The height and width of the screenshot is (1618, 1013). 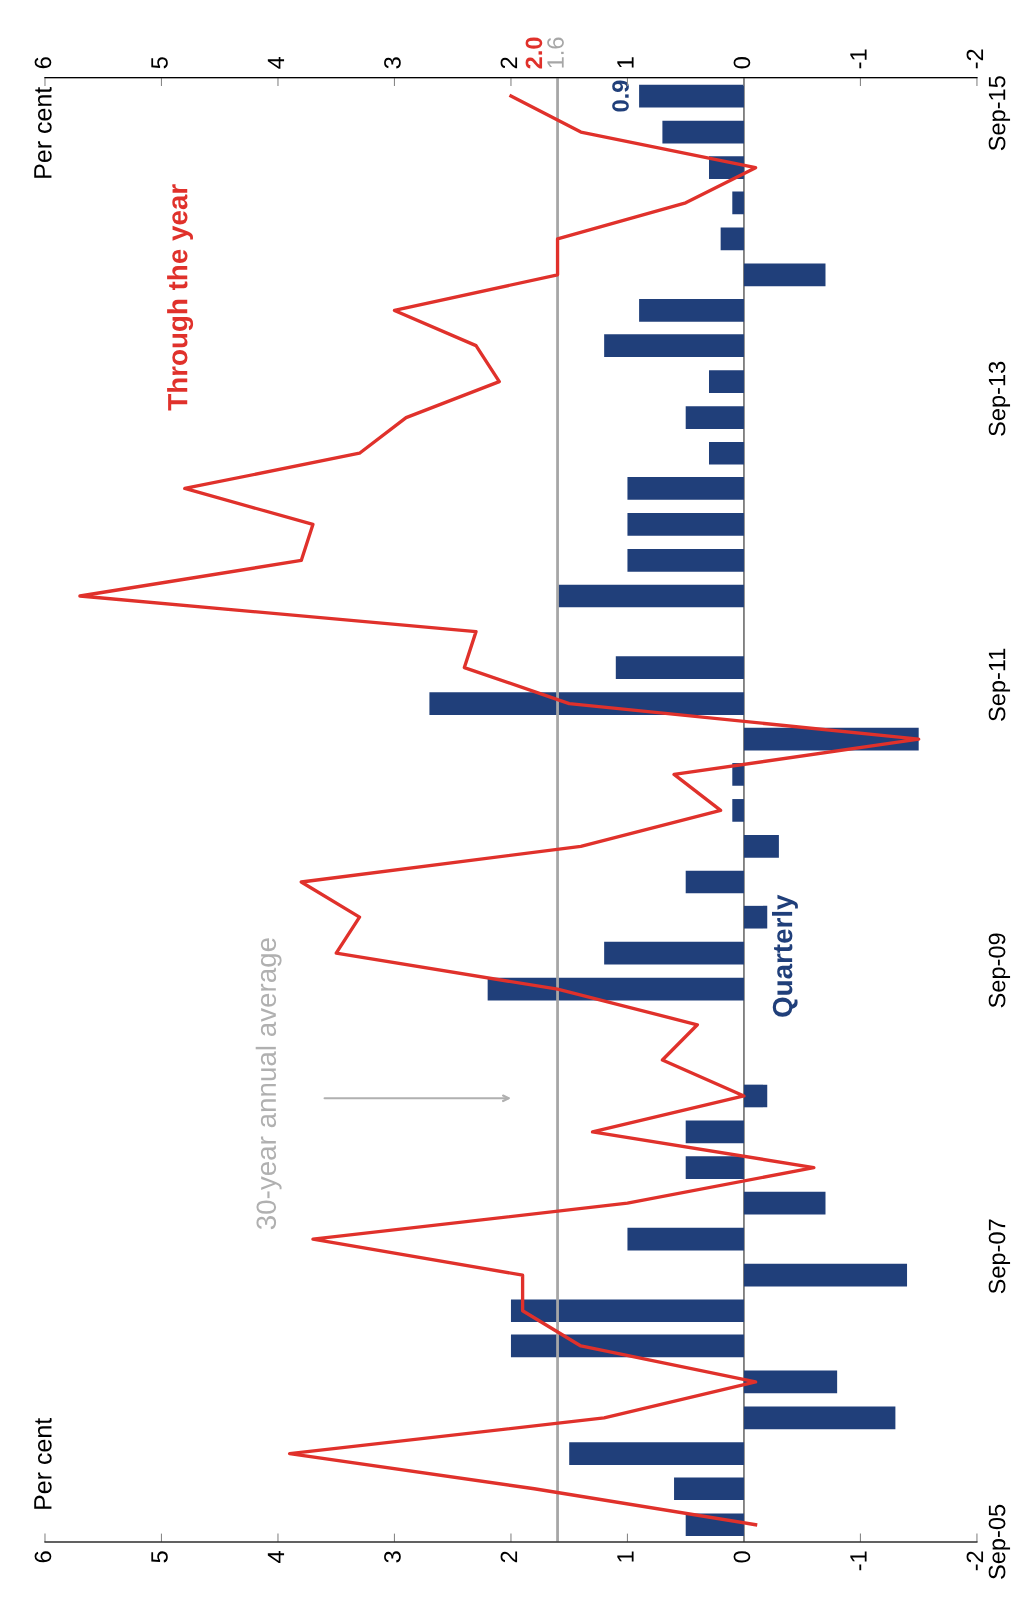 I want to click on x2-tick-label: -2, so click(x=975, y=1561).